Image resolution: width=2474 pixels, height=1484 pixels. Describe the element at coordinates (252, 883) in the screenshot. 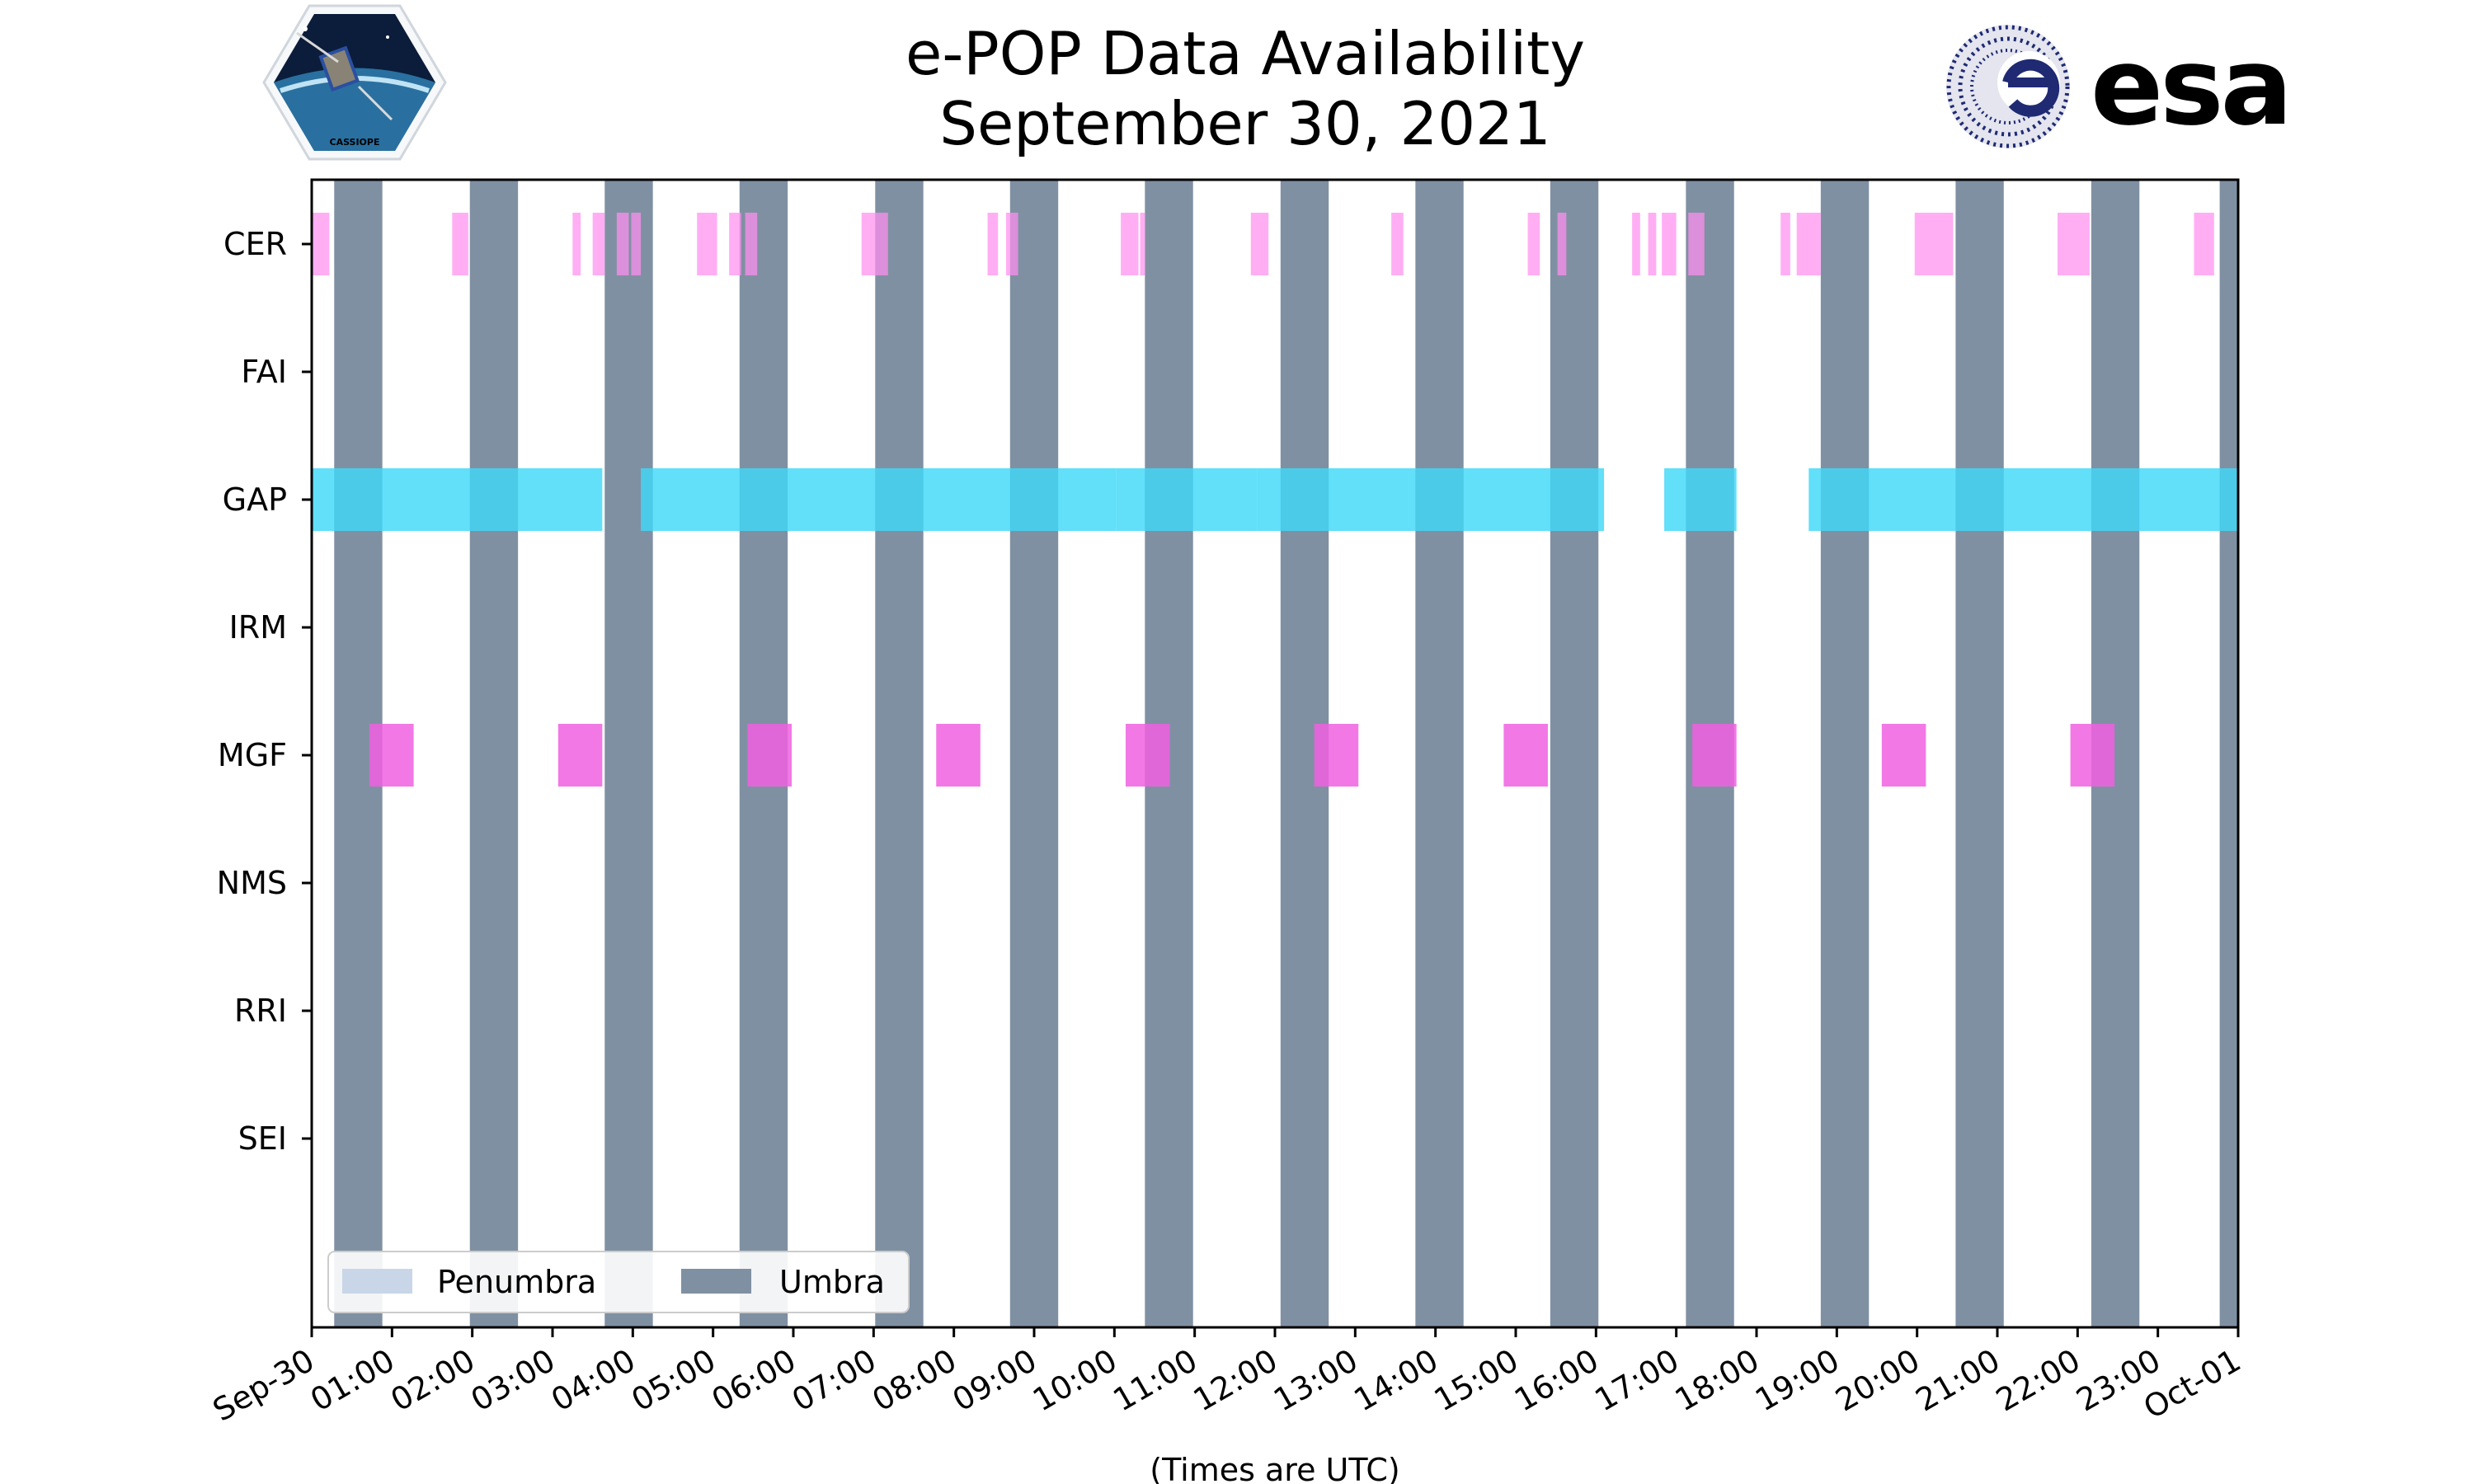

I see `y-tick-label-nms: NMS` at that location.